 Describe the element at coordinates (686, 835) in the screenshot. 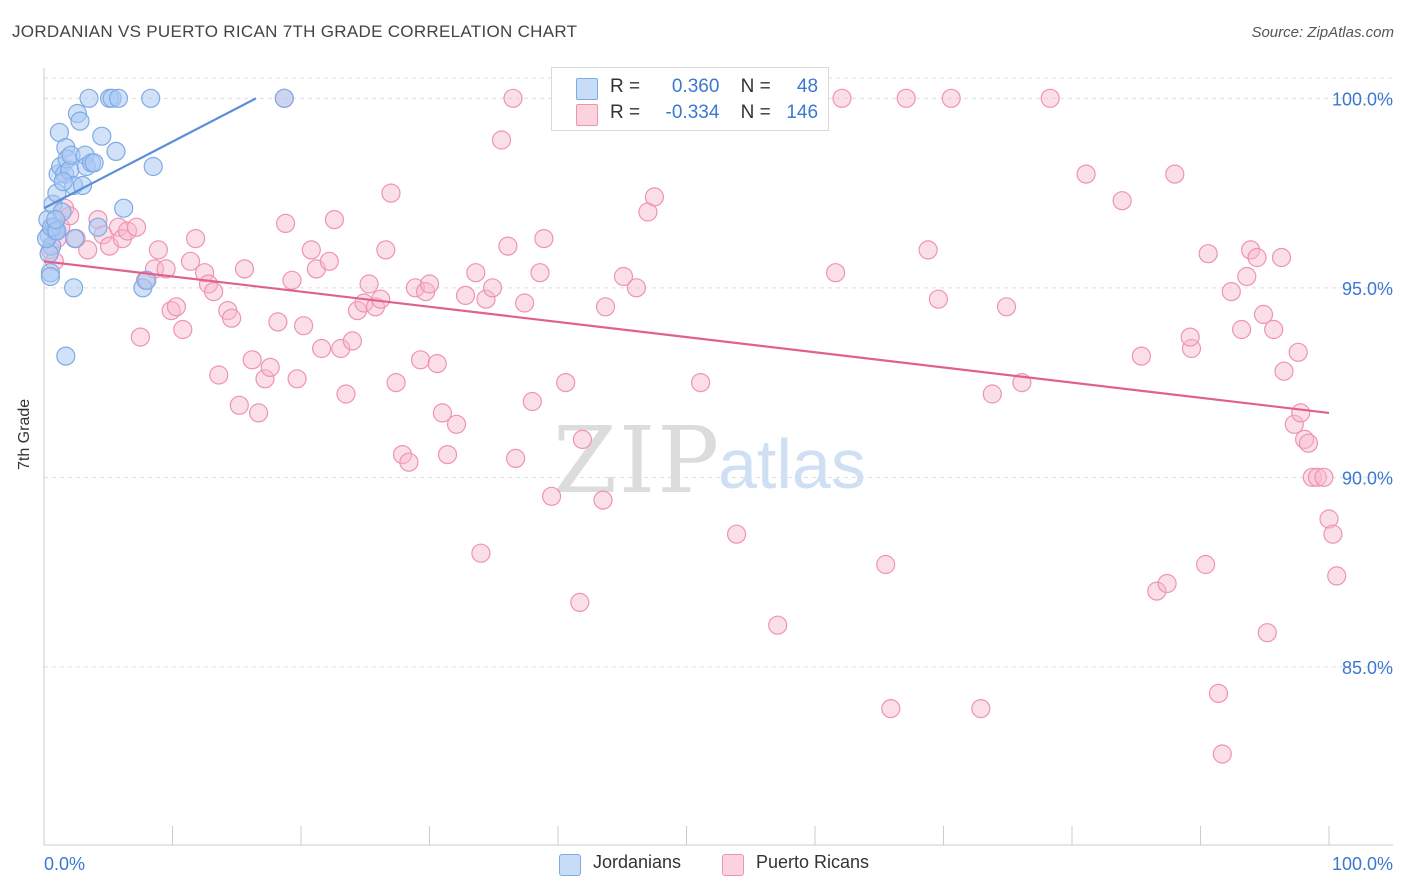

I see `x-ticks` at that location.